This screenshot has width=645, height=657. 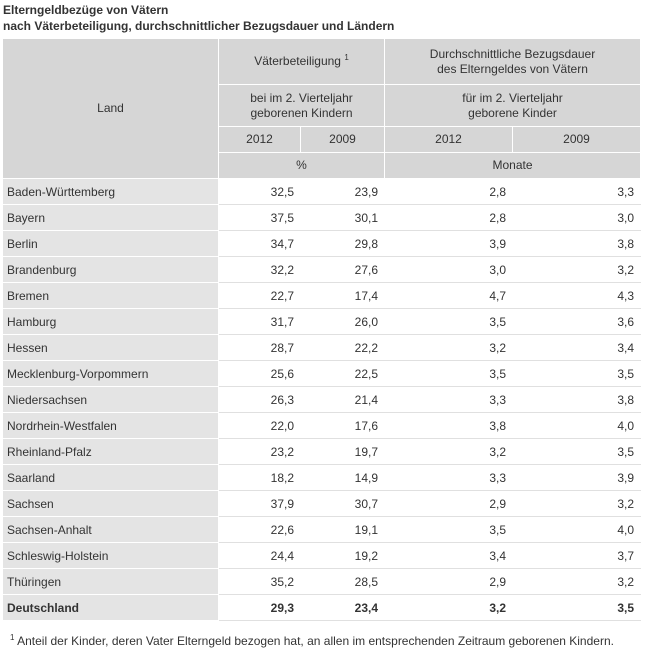 I want to click on vaeterbeteiligung-2009-cell: 22,5, so click(x=342, y=373).